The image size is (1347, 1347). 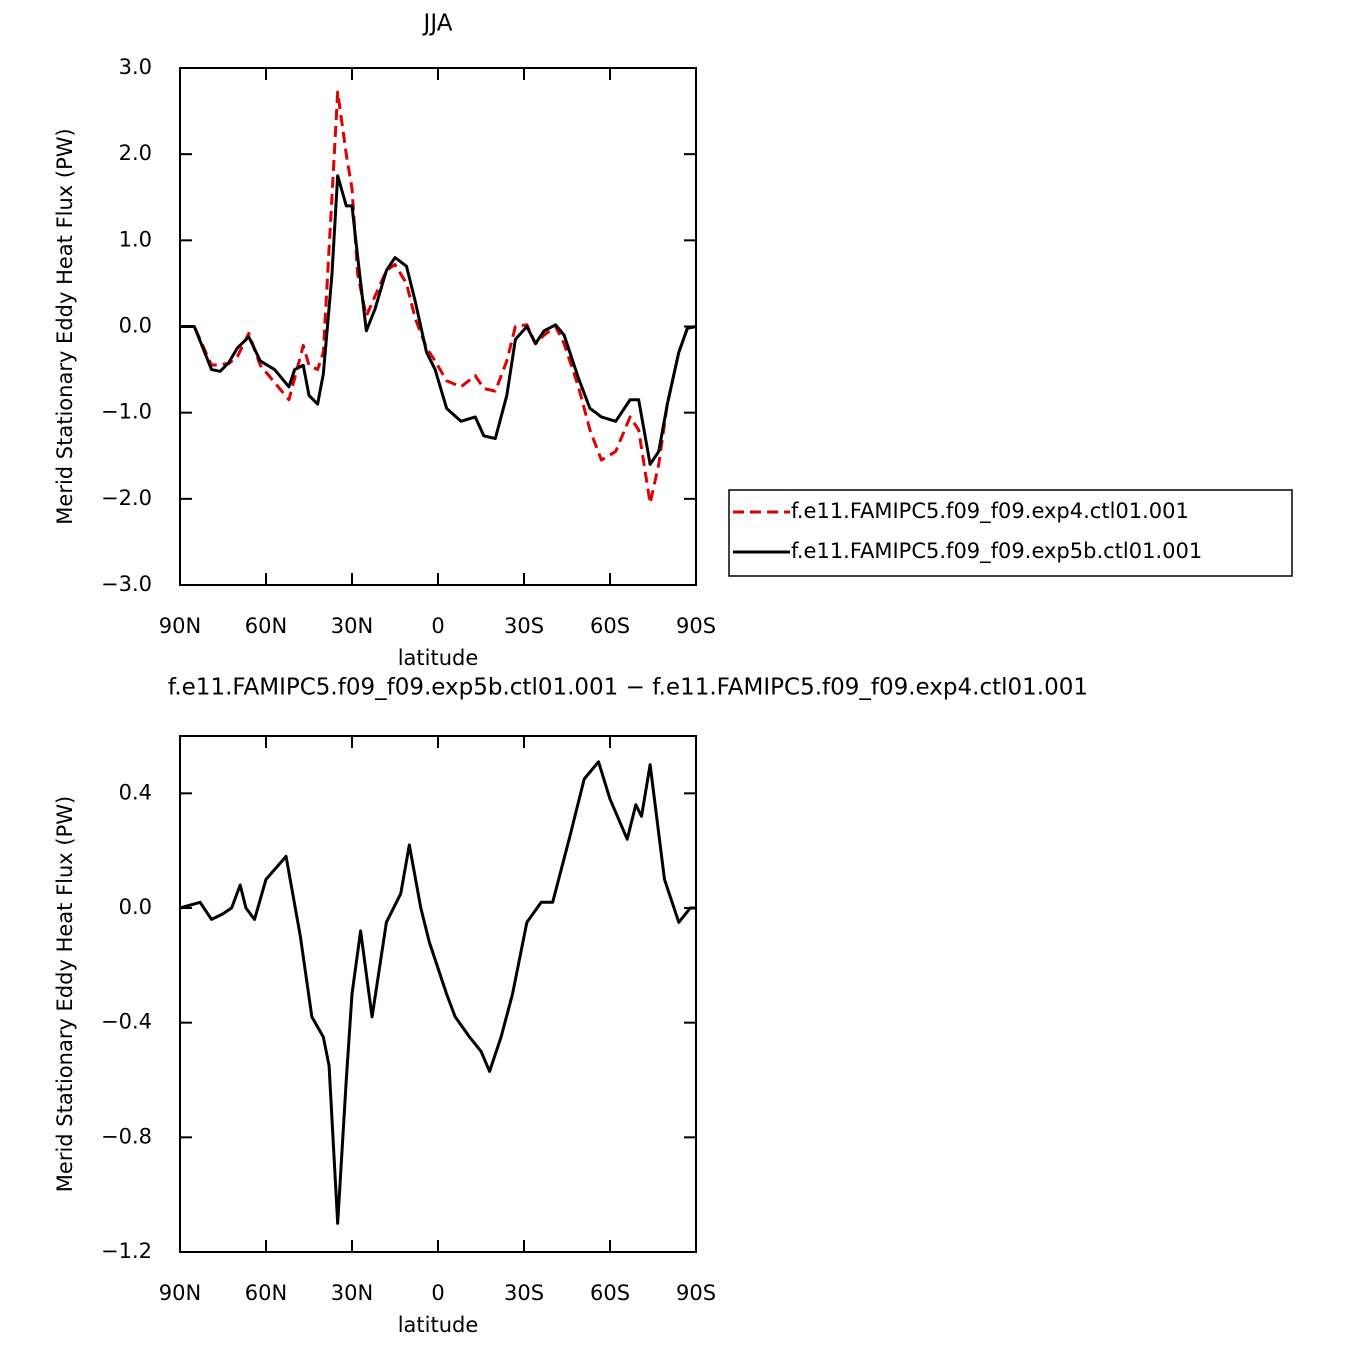 I want to click on y-tick-label: −3.0, so click(x=126, y=584).